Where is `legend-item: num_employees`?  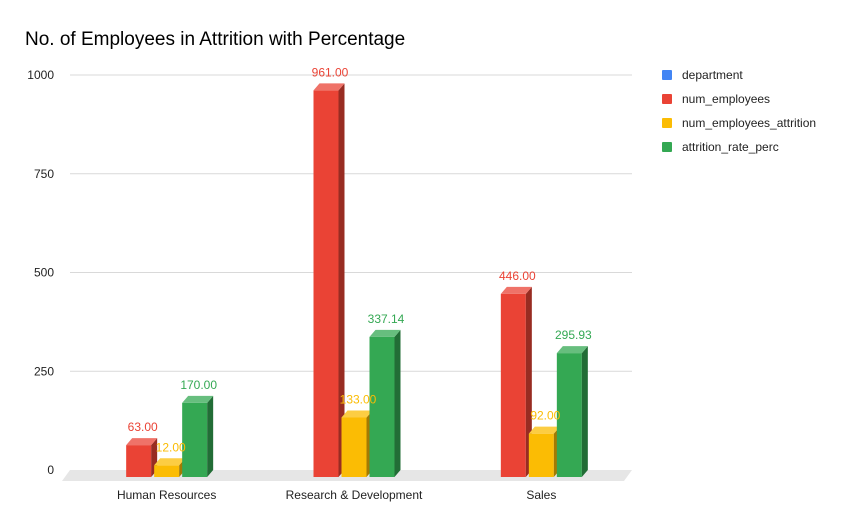
legend-item: num_employees is located at coordinates (716, 99).